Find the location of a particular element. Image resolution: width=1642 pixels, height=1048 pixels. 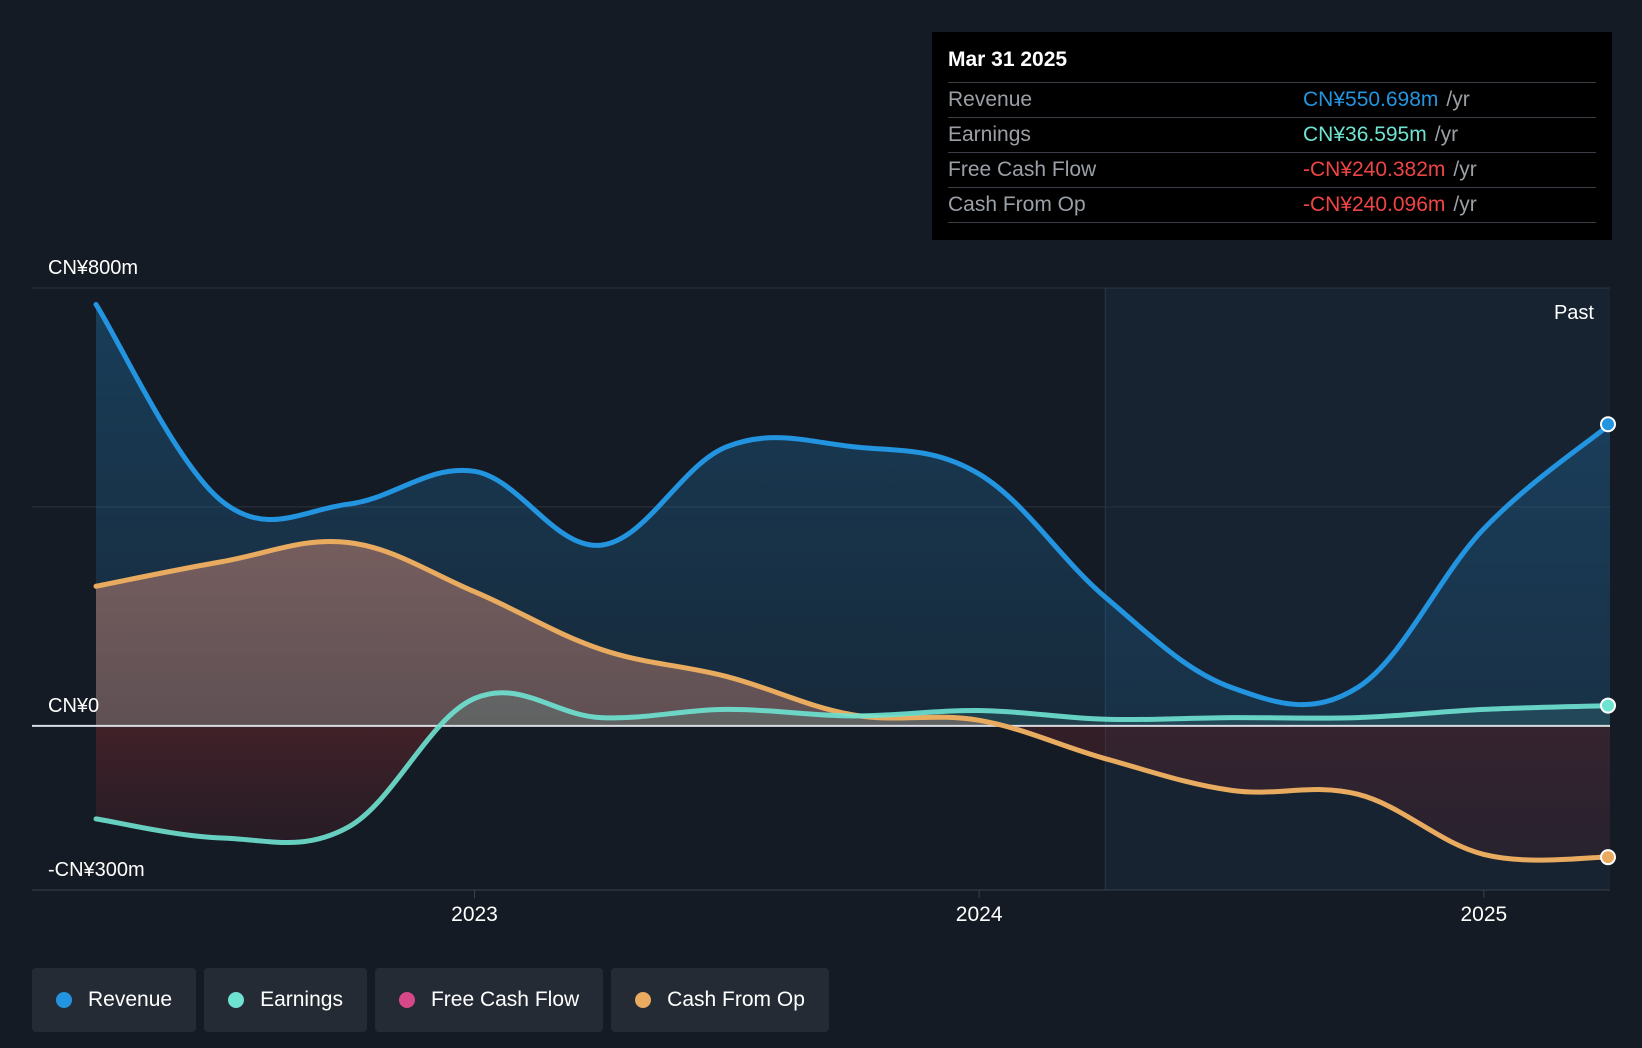

legend-item-free-cash-flow: Free Cash Flow is located at coordinates (489, 1000).